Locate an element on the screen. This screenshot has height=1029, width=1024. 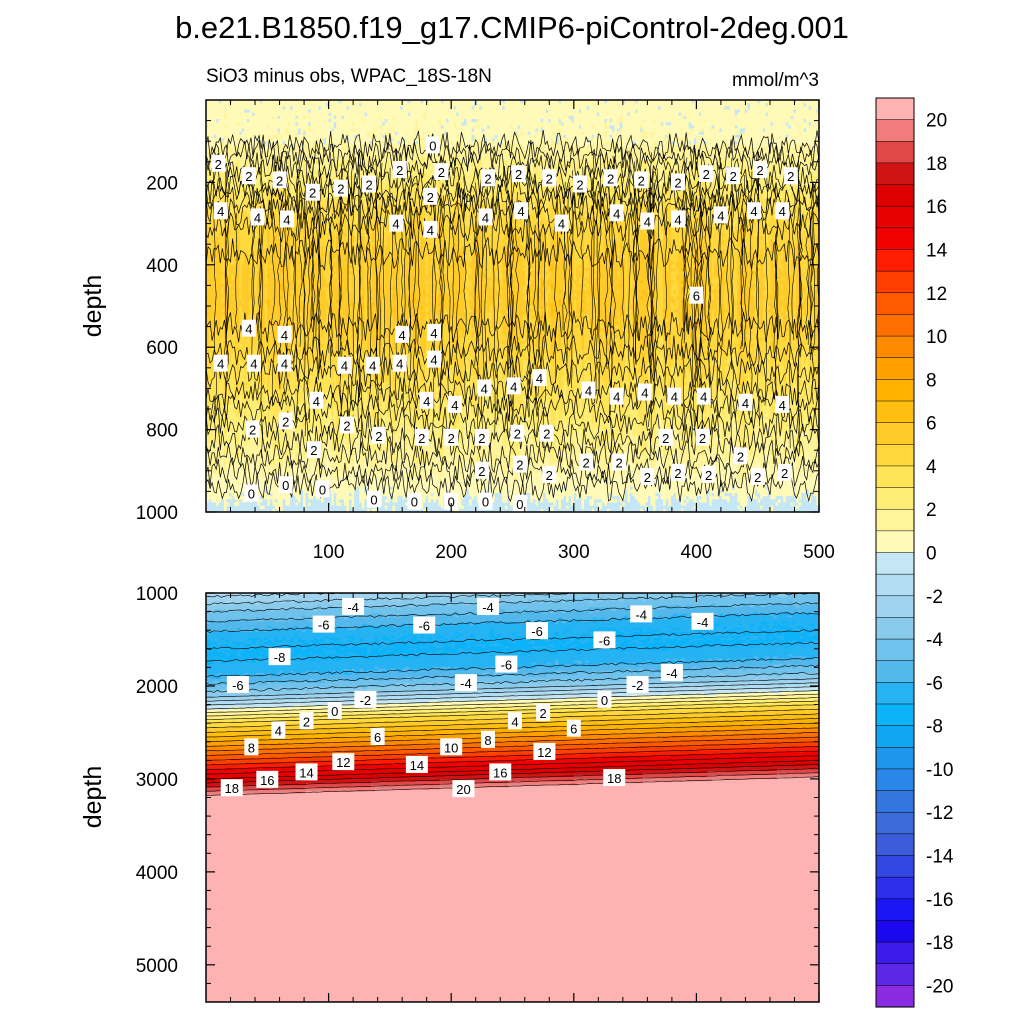
panel-subtitle: SiO3 minus obs, WPAC_18S-18N is located at coordinates (349, 76).